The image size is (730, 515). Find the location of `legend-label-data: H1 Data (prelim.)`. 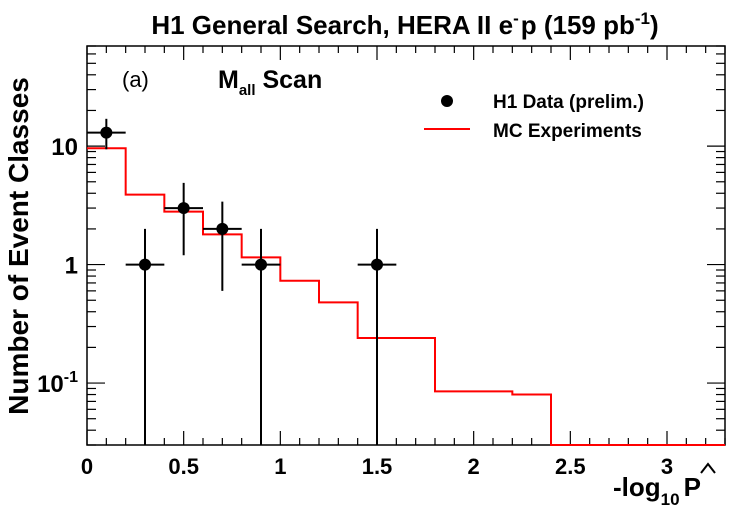

legend-label-data: H1 Data (prelim.) is located at coordinates (568, 102).